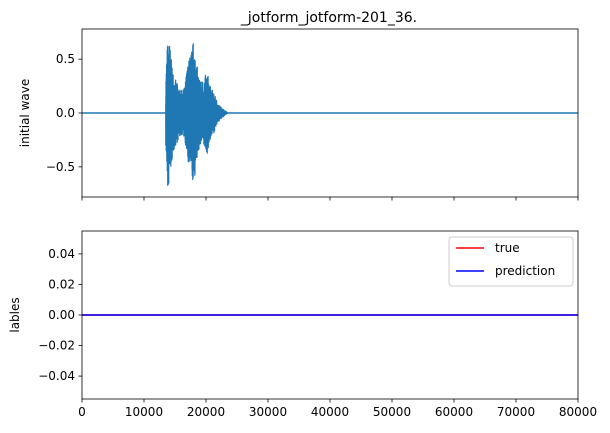 This screenshot has height=433, width=610. Describe the element at coordinates (507, 248) in the screenshot. I see `legend-label-true: true` at that location.